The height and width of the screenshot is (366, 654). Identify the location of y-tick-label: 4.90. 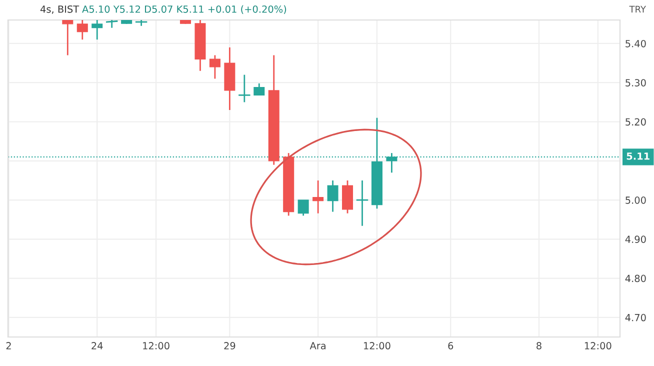
(635, 239).